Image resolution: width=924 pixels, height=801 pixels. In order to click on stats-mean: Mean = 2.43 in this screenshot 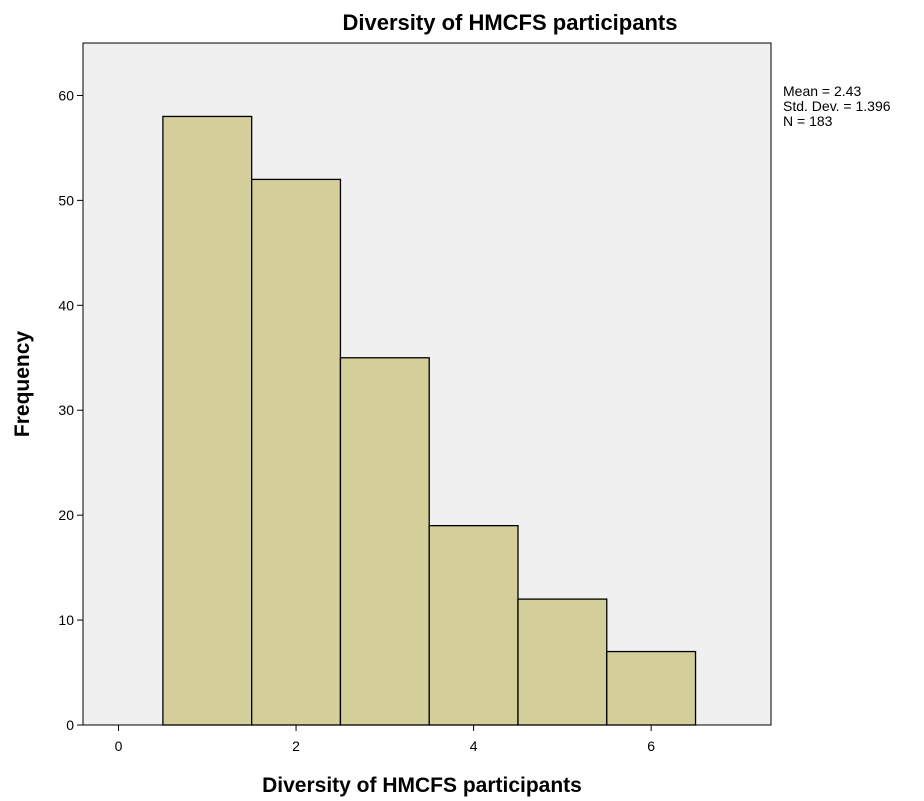, I will do `click(822, 91)`.